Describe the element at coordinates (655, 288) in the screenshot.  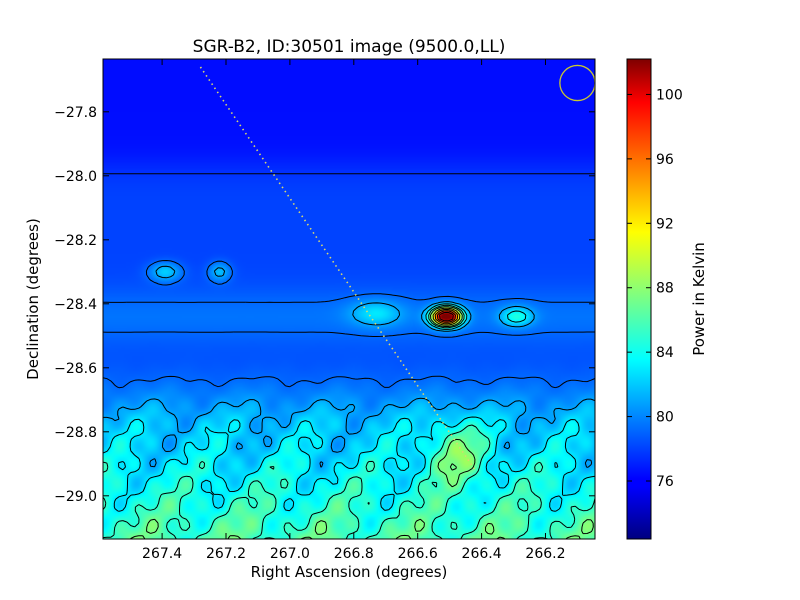
I see `colorbar-ticks: 76 80 84 88 92 96 100` at that location.